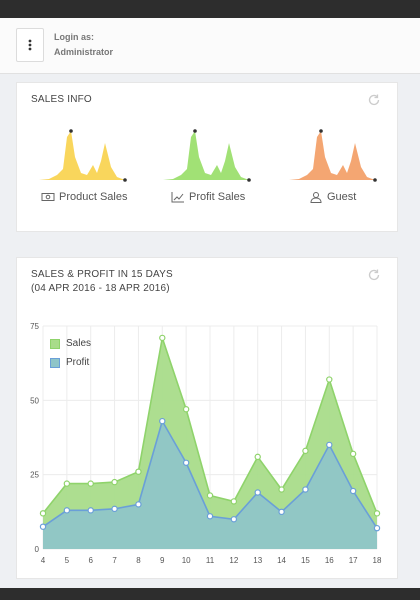 Image resolution: width=420 pixels, height=600 pixels. Describe the element at coordinates (305, 560) in the screenshot. I see `x-tick-label: 15` at that location.